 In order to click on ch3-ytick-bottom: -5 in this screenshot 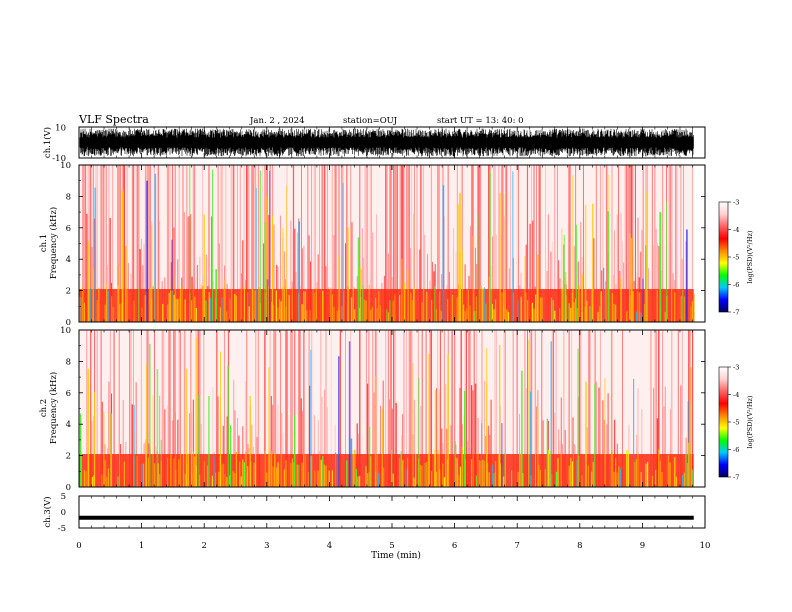, I will do `click(62, 529)`.